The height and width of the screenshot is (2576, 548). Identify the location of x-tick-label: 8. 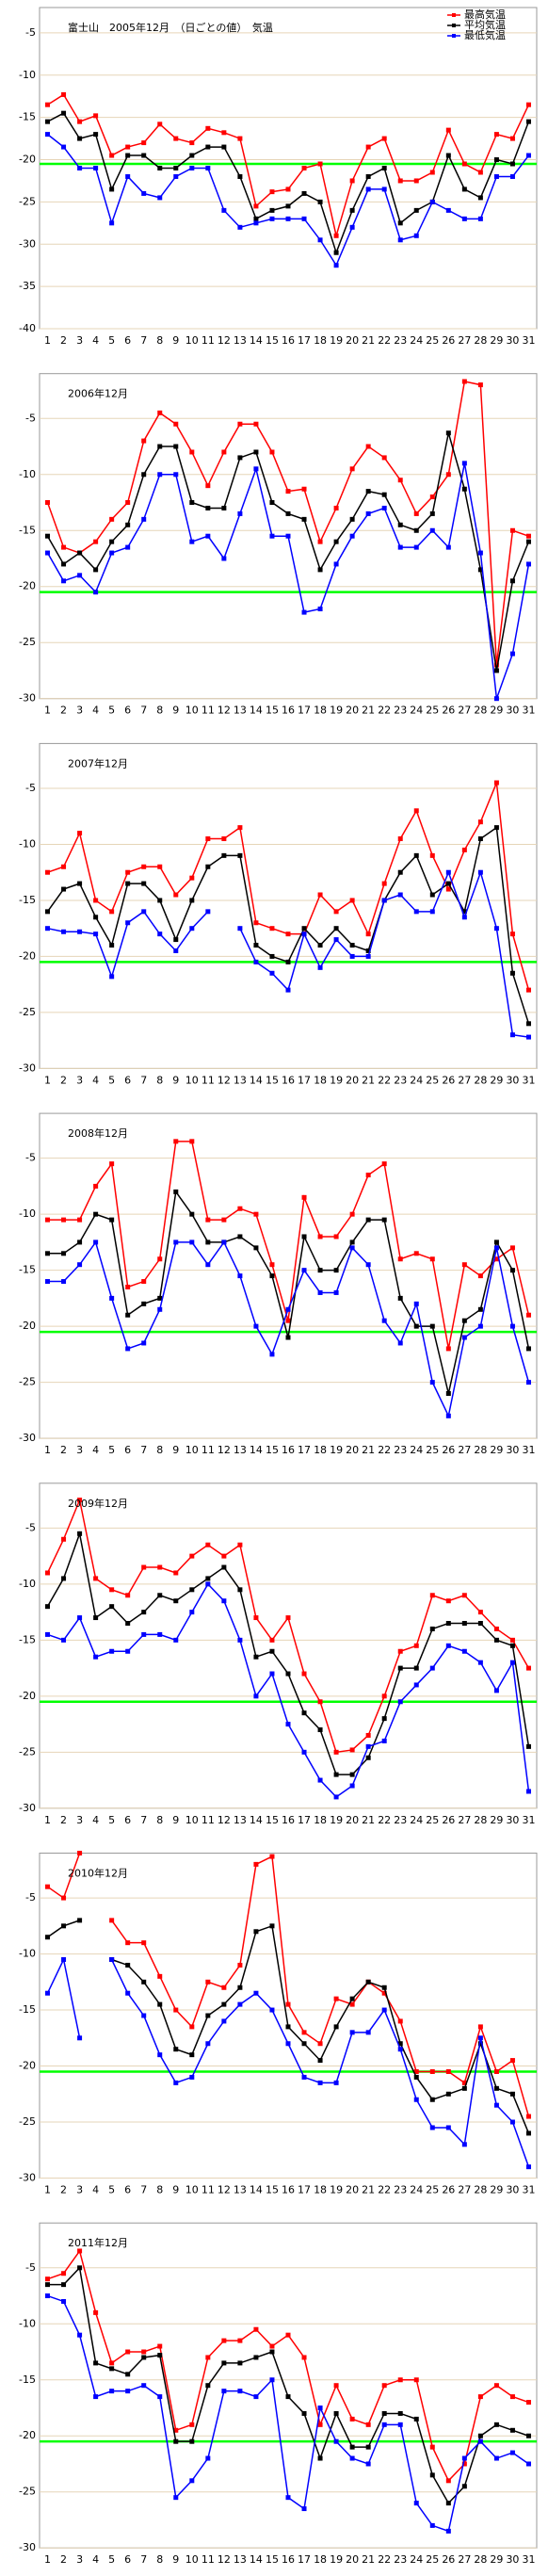
(160, 1080).